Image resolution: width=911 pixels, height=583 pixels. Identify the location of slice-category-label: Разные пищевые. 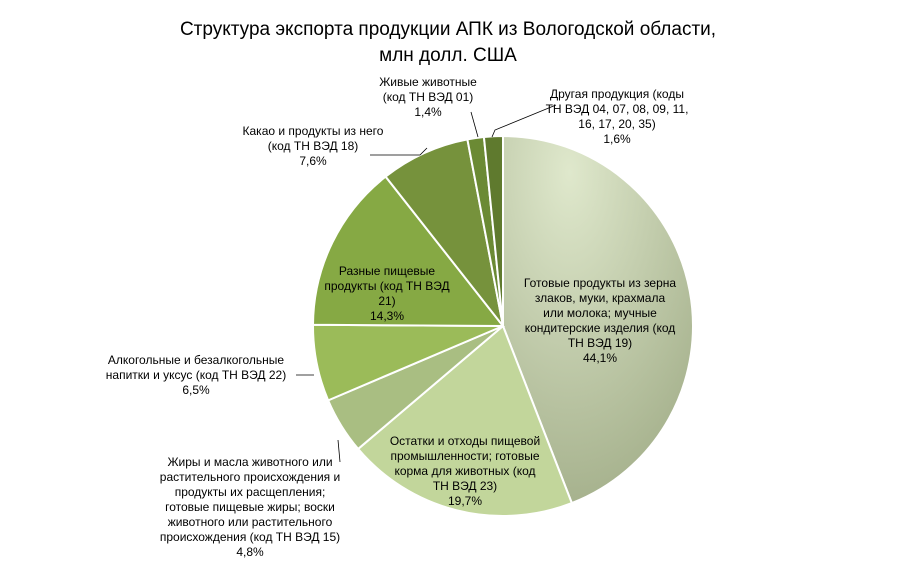
(387, 271).